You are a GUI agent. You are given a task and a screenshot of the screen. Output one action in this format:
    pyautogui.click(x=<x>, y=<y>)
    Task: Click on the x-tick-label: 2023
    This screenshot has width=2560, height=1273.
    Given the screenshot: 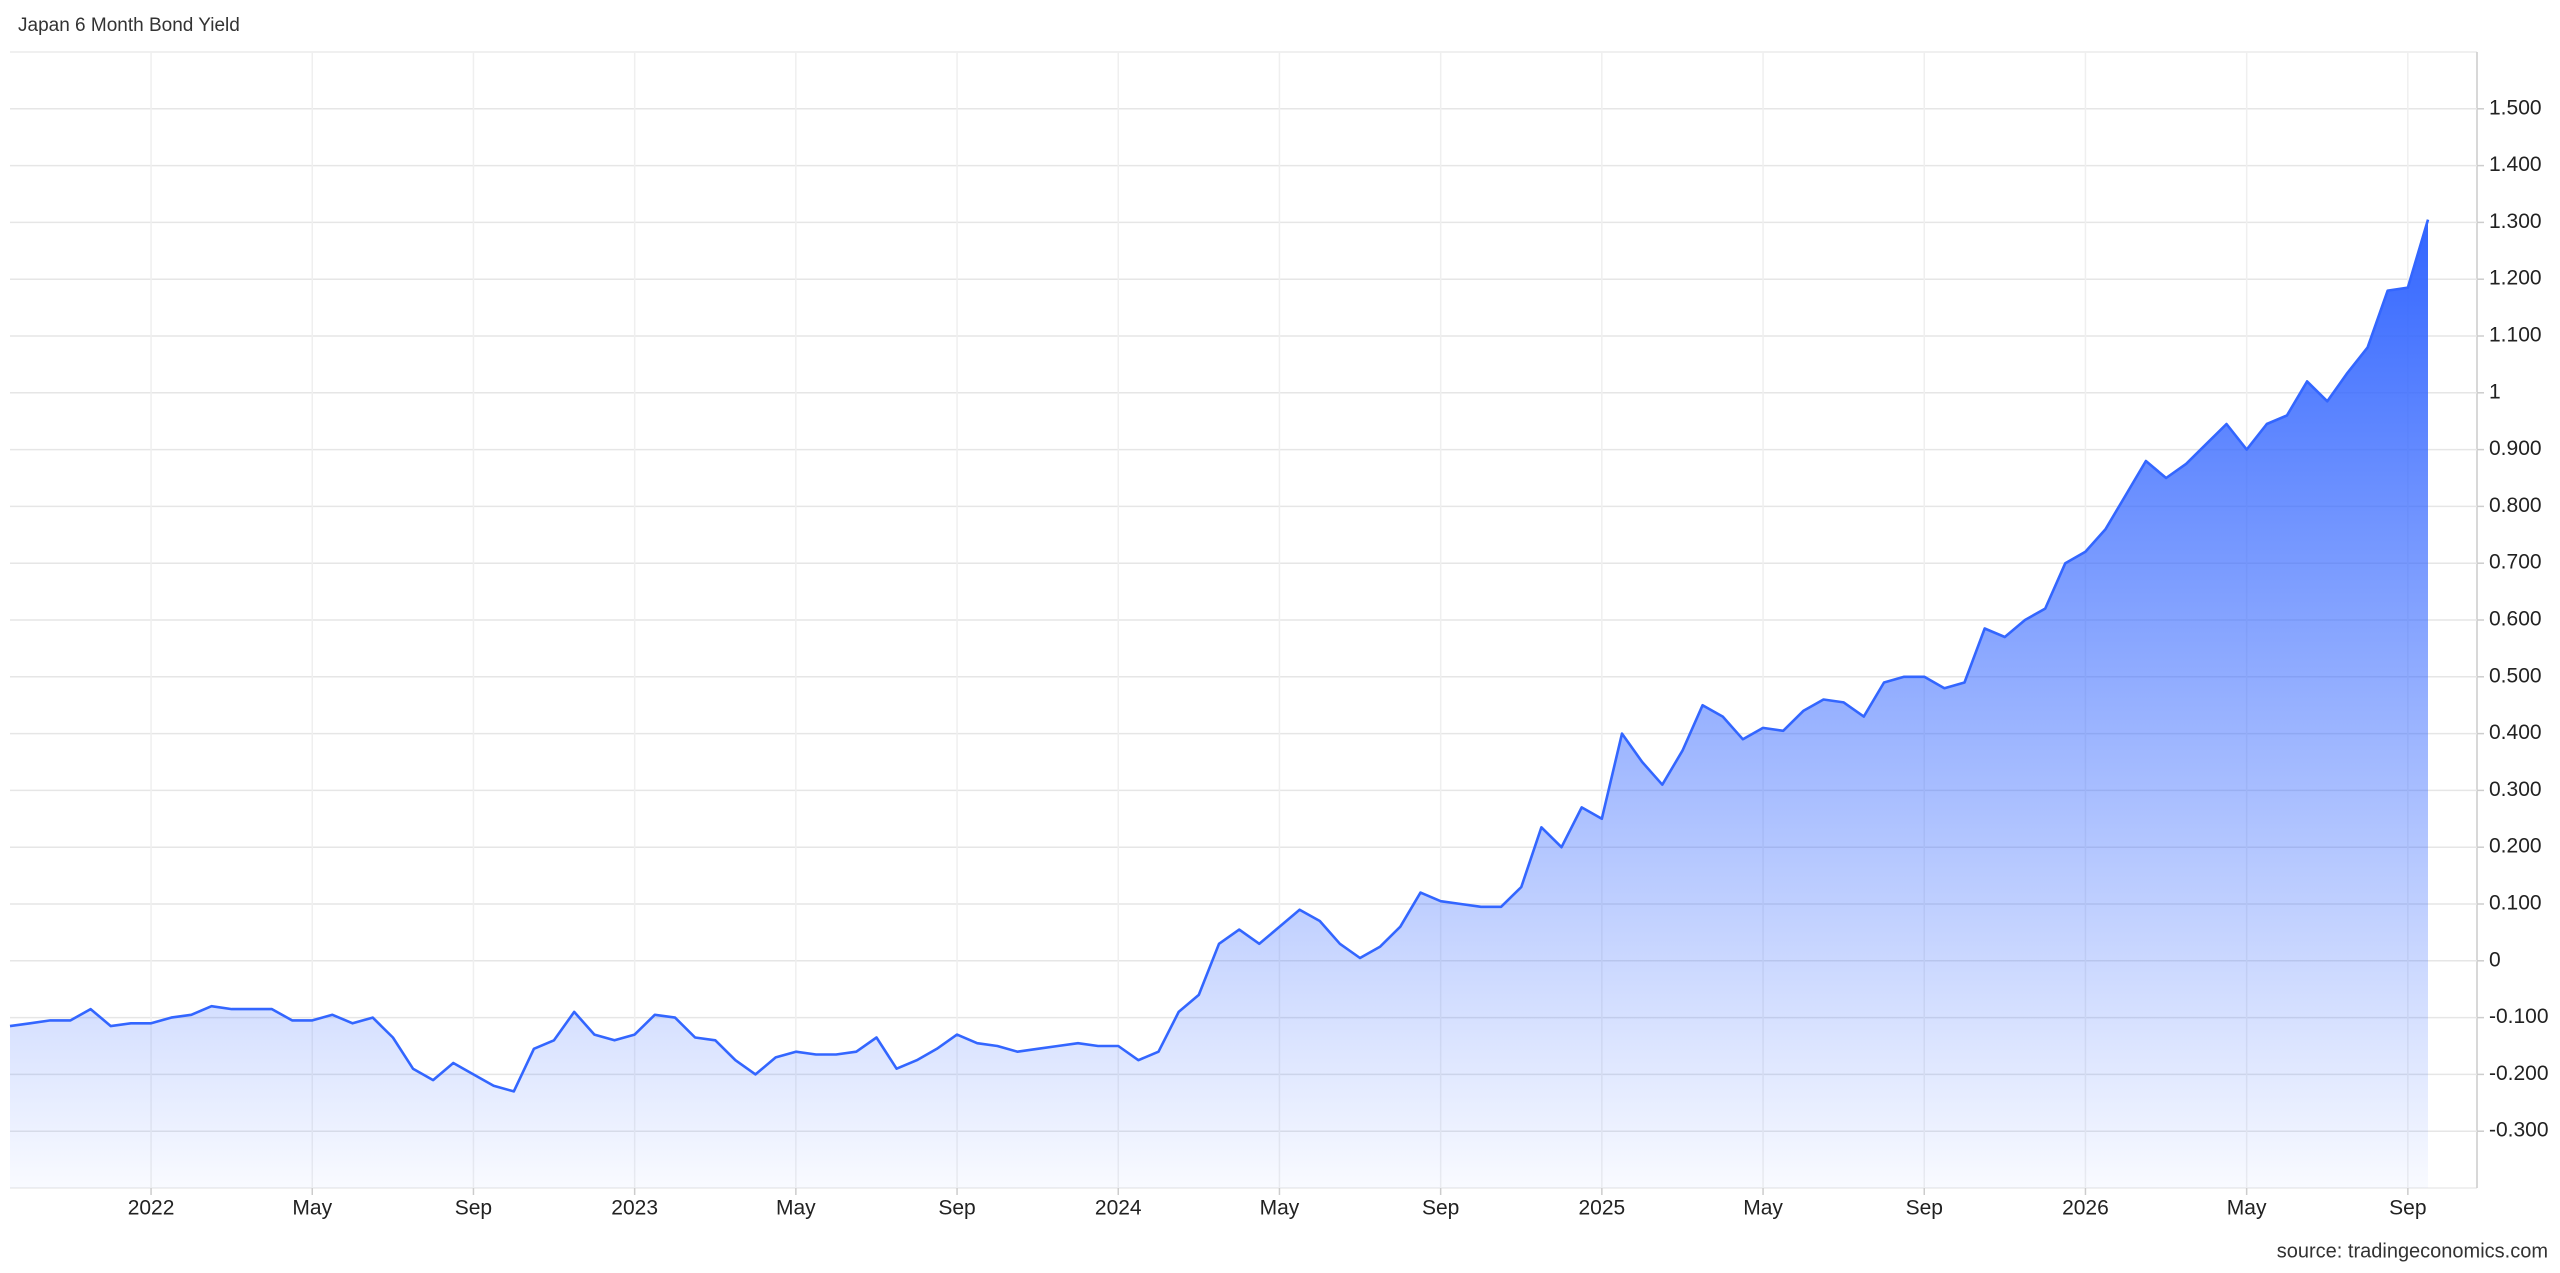 What is the action you would take?
    pyautogui.click(x=634, y=1208)
    